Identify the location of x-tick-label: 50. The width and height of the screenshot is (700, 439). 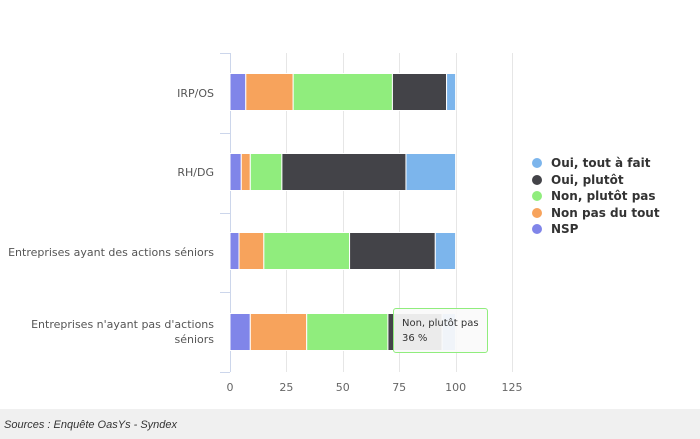
(343, 387).